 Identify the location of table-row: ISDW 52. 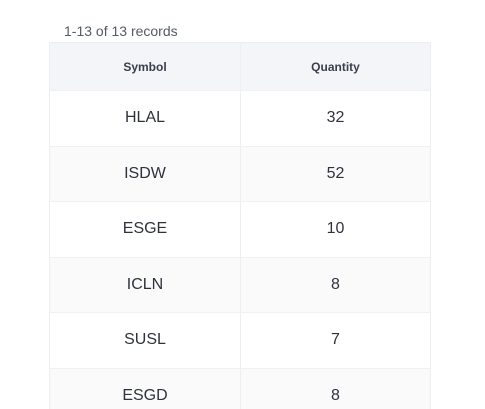
(240, 173).